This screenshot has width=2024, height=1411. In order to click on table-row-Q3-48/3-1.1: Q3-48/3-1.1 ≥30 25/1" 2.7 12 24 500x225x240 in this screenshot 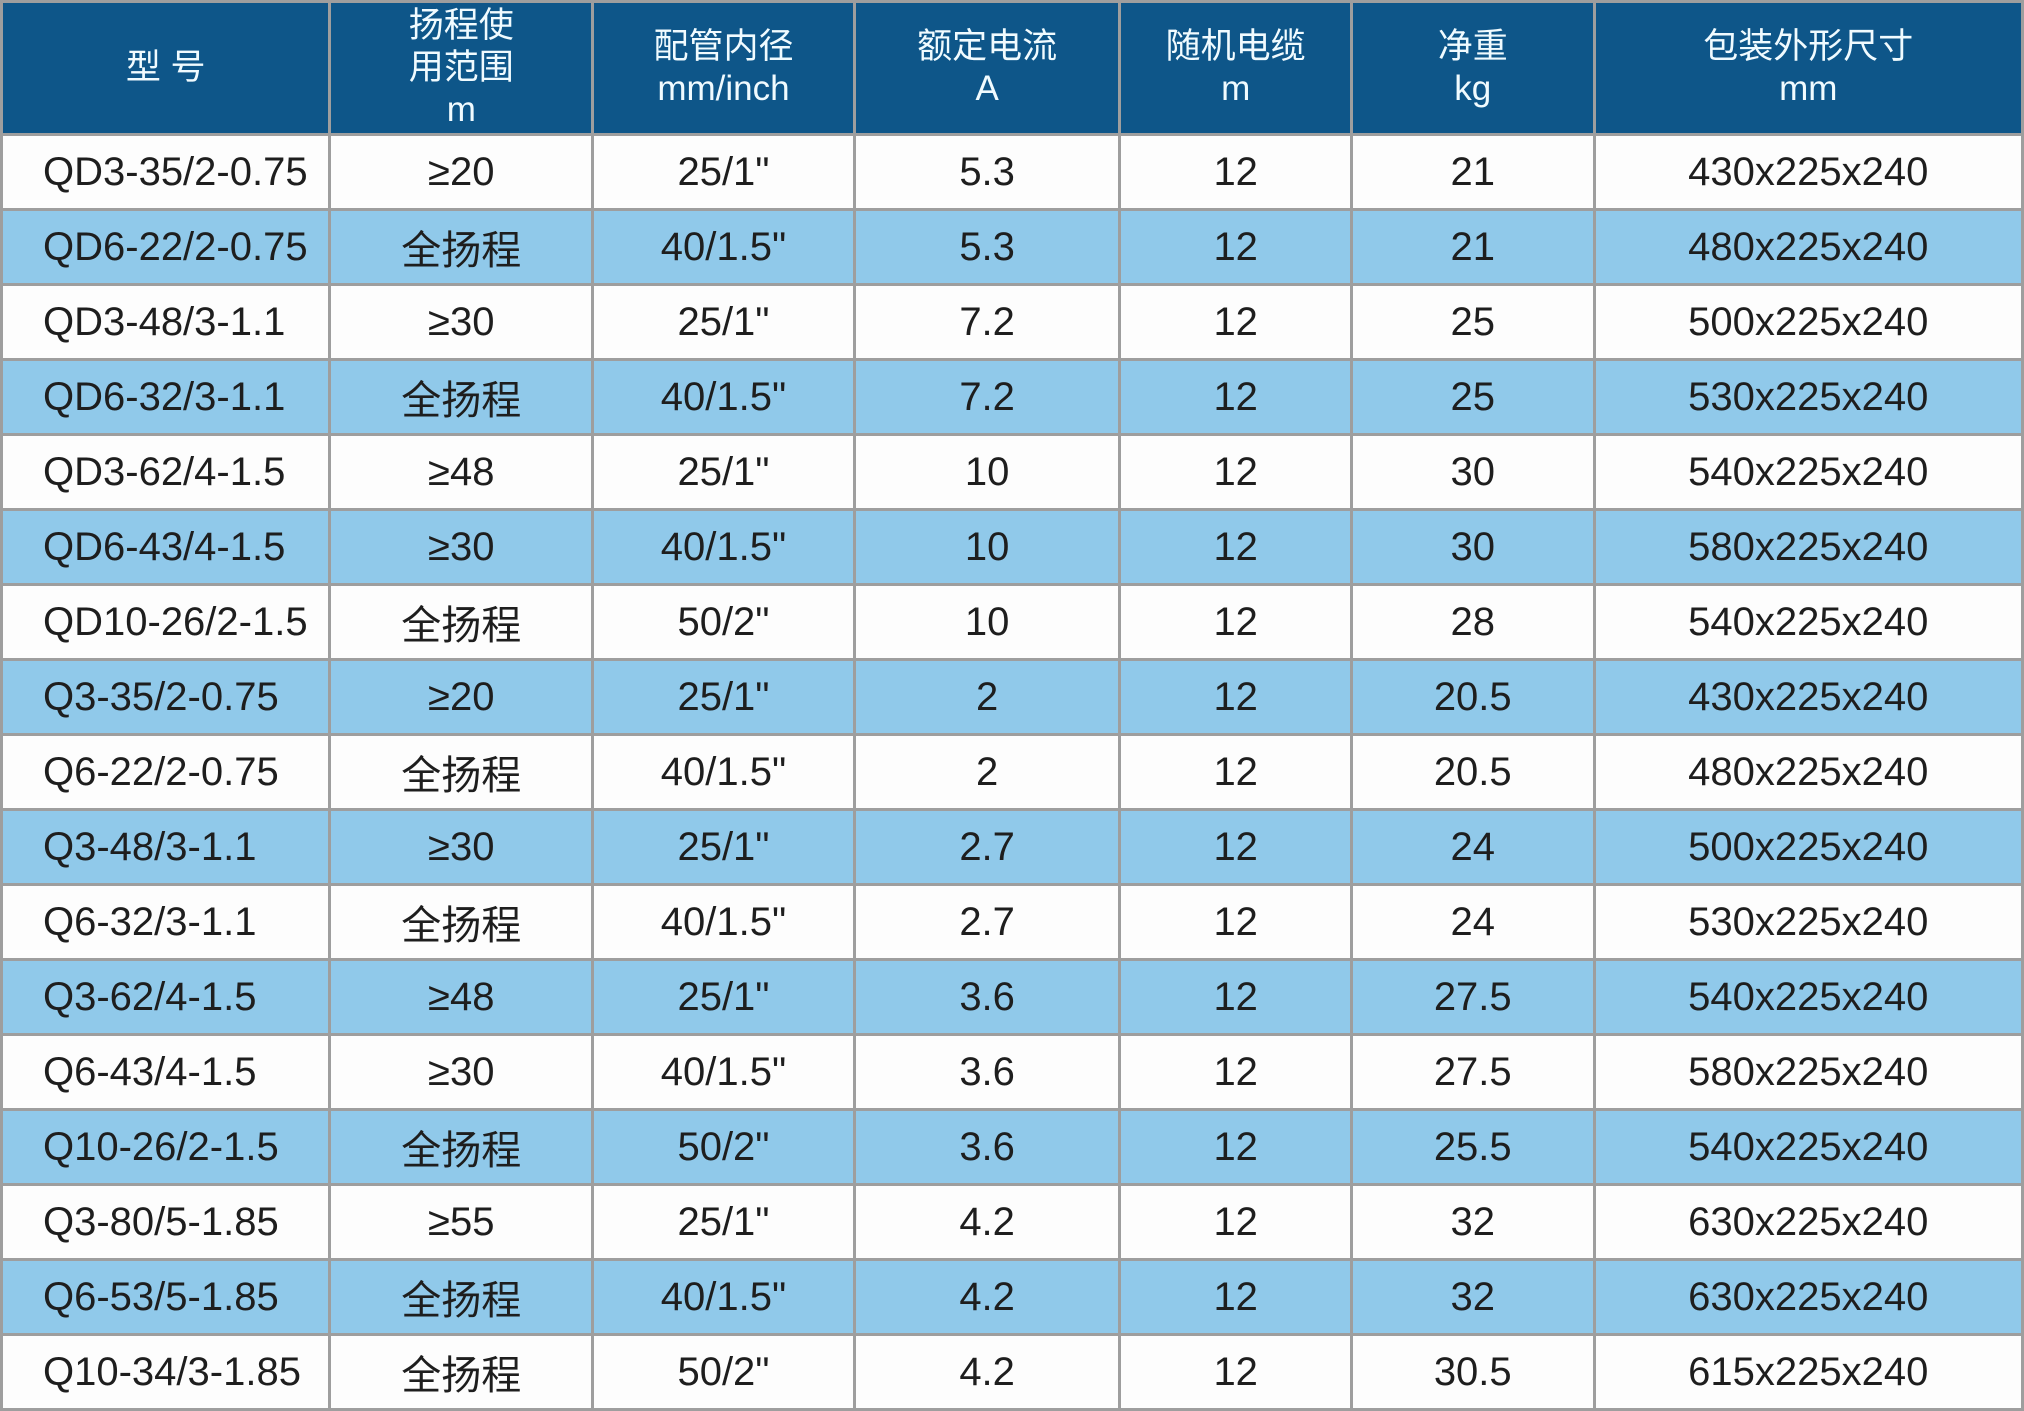, I will do `click(1012, 847)`.